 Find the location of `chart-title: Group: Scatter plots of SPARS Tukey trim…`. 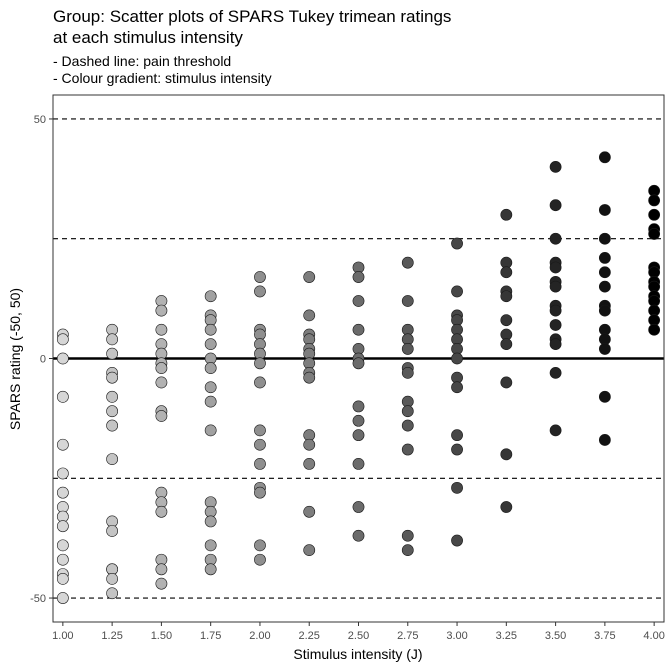

chart-title: Group: Scatter plots of SPARS Tukey trim… is located at coordinates (252, 27).